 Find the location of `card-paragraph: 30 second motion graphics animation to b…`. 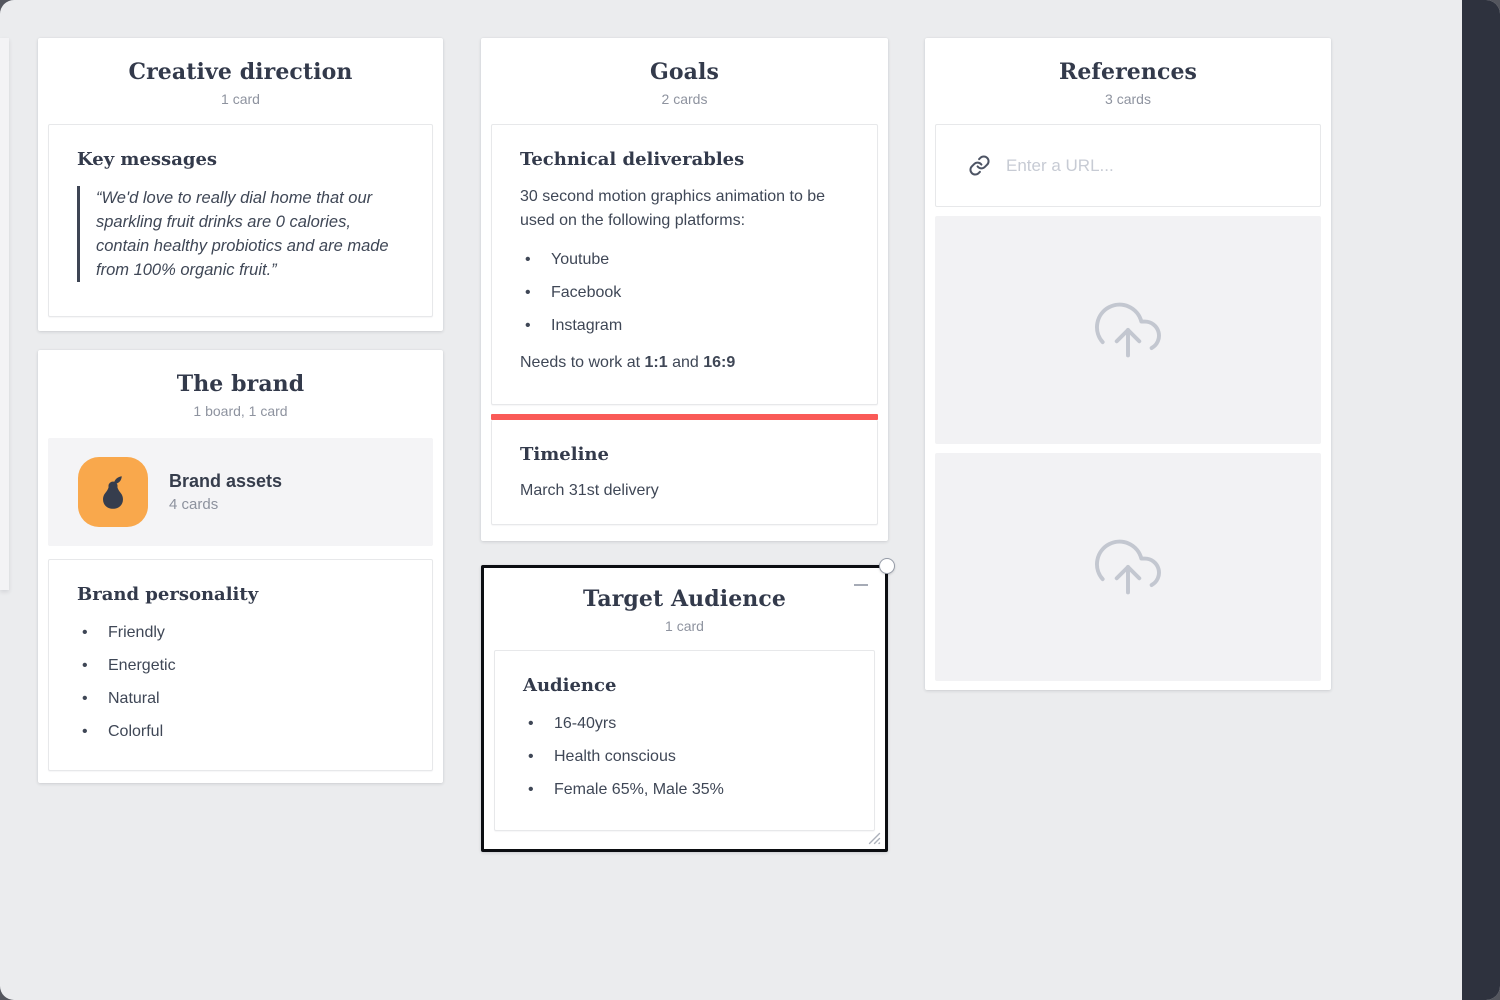

card-paragraph: 30 second motion graphics animation to b… is located at coordinates (673, 208).